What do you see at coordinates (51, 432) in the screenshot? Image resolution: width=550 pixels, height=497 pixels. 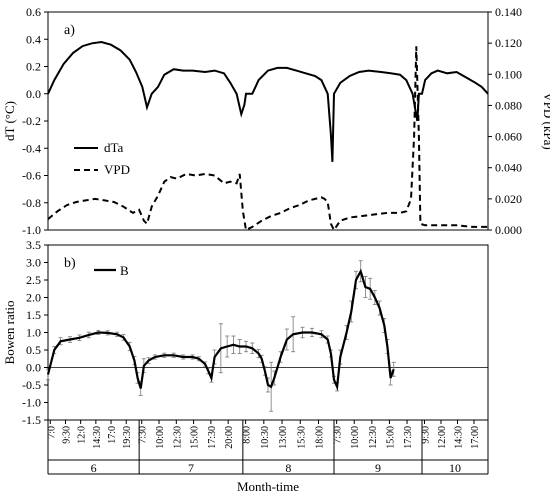 I see `x-tick-label: 7:0` at bounding box center [51, 432].